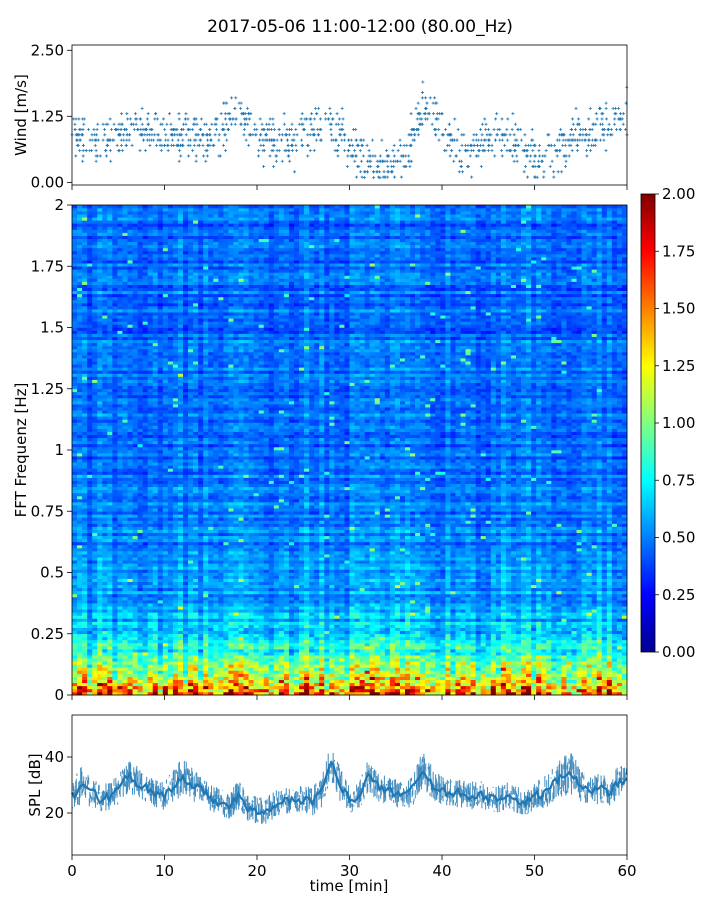  Describe the element at coordinates (47, 116) in the screenshot. I see `wind-y-tick-label: 1.25` at that location.